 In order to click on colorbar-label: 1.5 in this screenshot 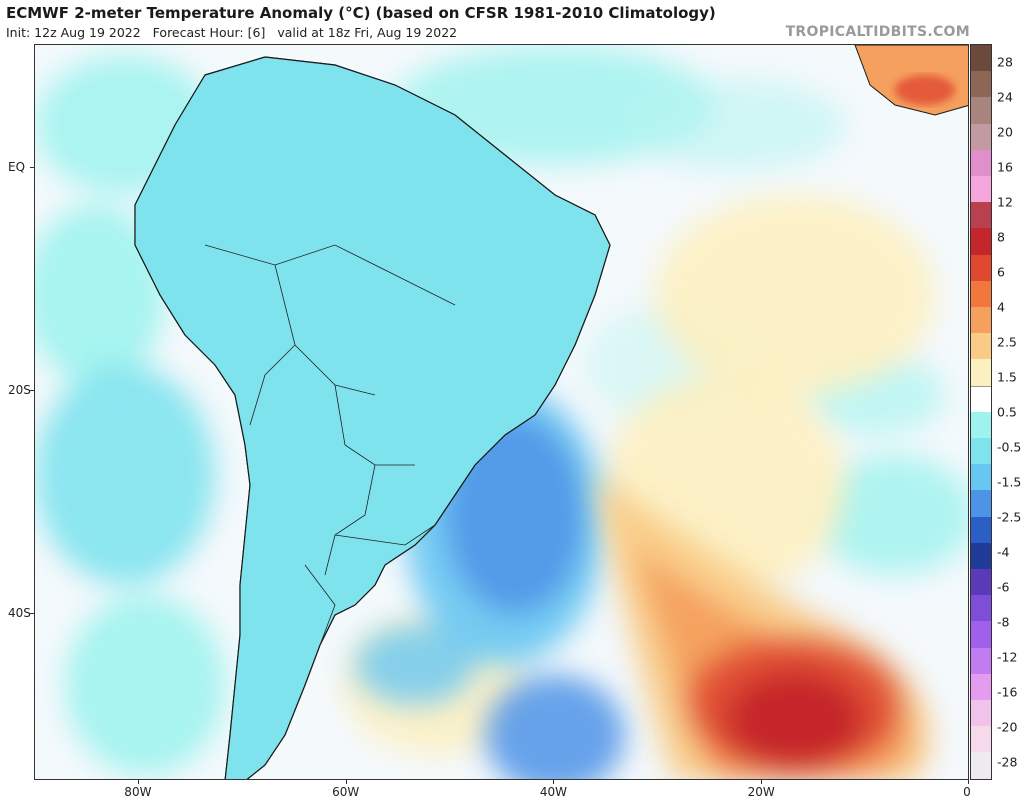, I will do `click(1007, 377)`.